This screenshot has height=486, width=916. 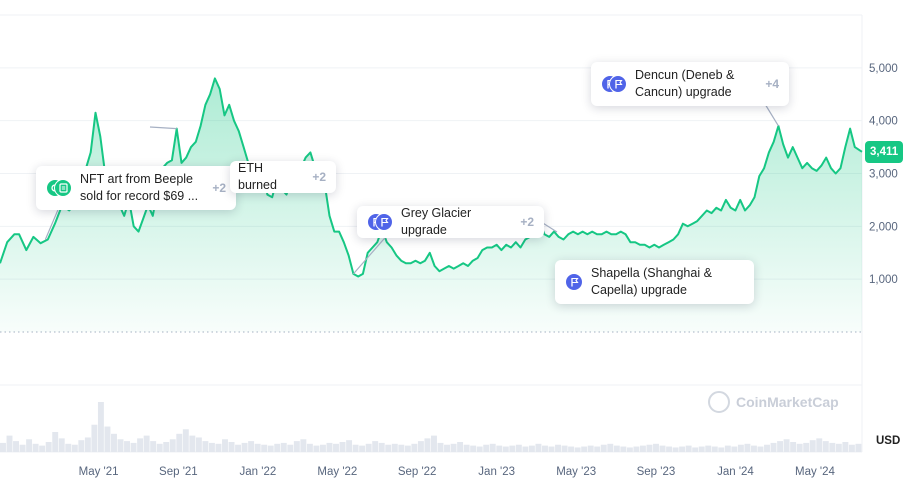 I want to click on x-tick-label: Sep '23, so click(x=656, y=472).